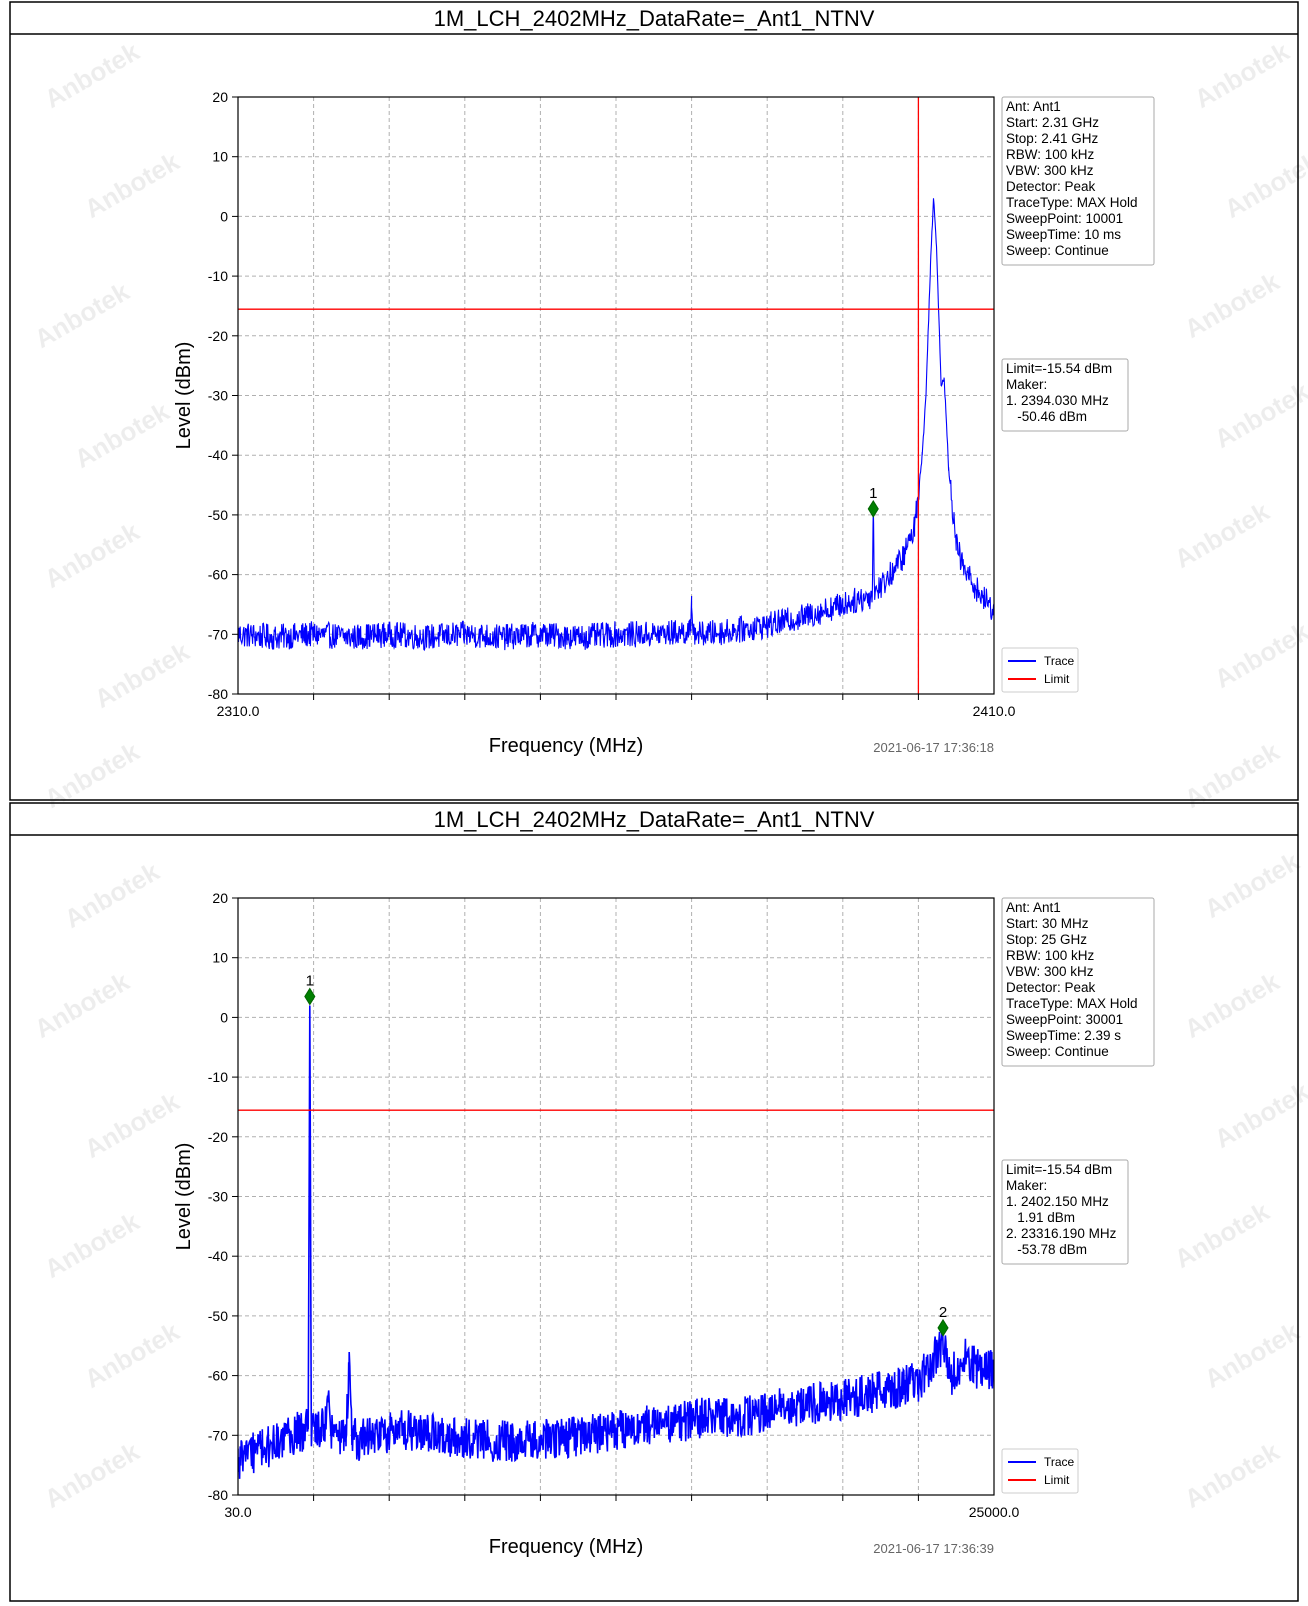 The height and width of the screenshot is (1606, 1308). I want to click on peak-marker-label: 2, so click(943, 1312).